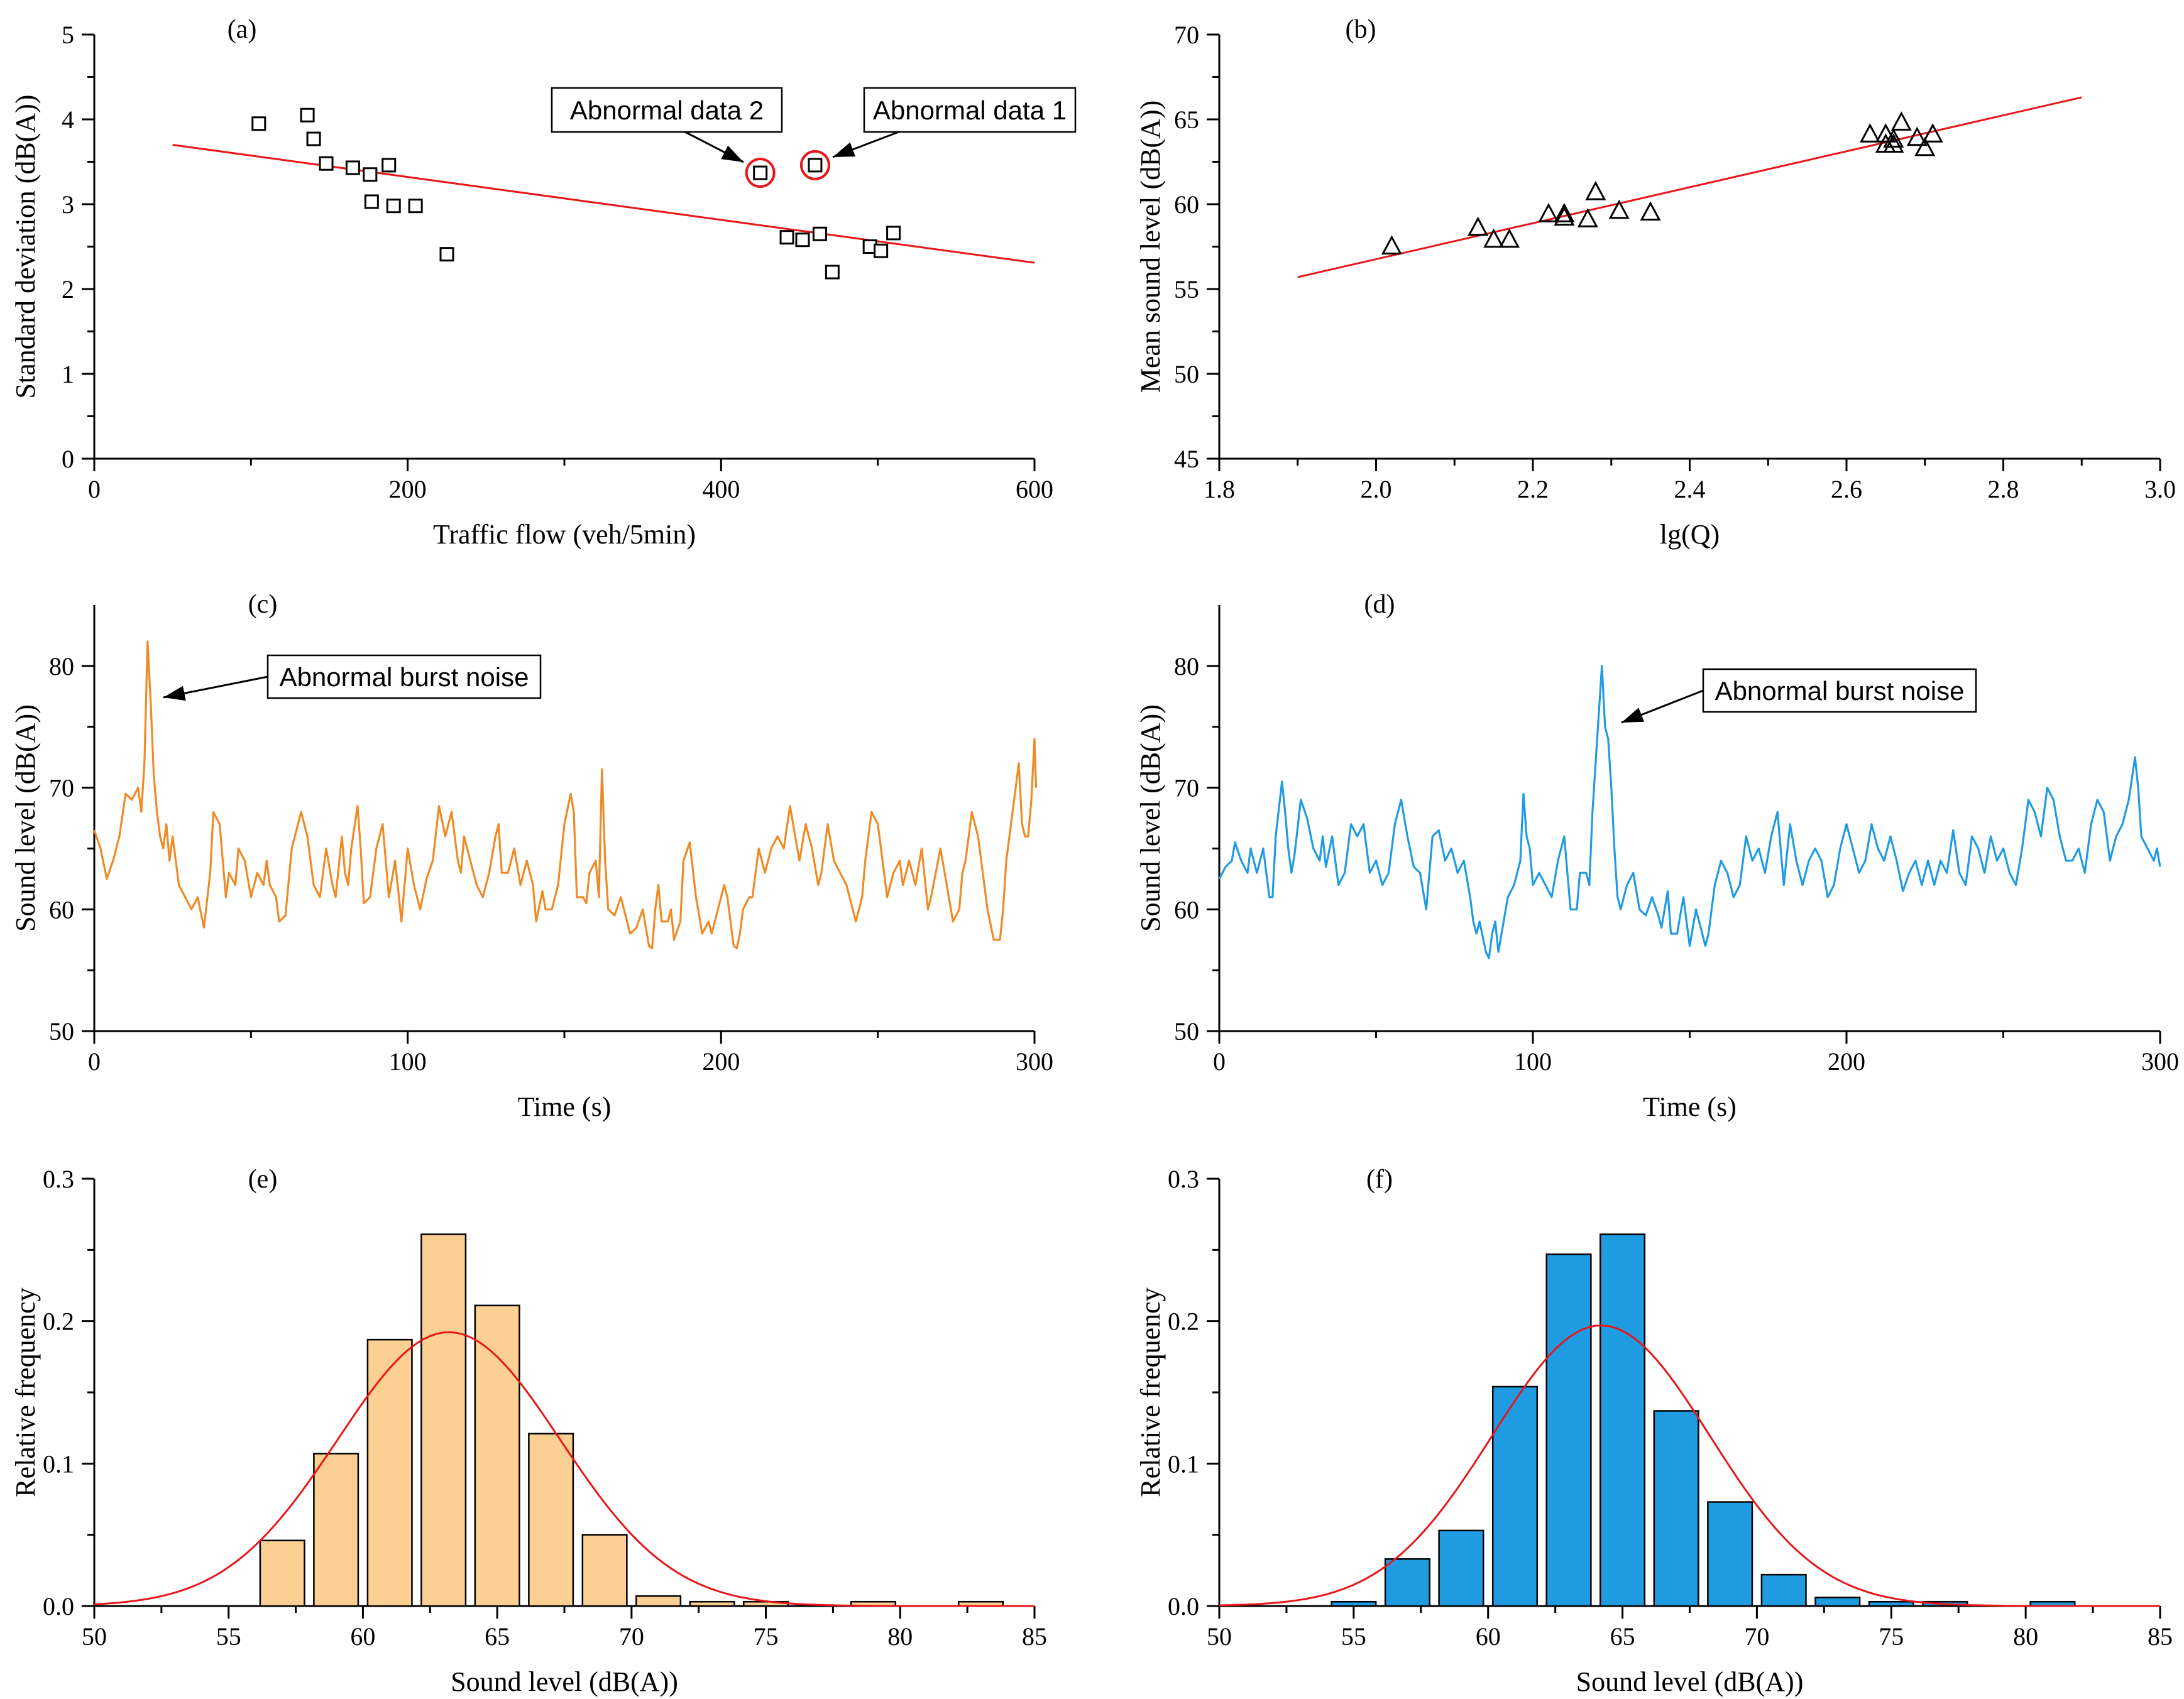  Describe the element at coordinates (721, 489) in the screenshot. I see `panel-a-x-tick-label: 400` at that location.